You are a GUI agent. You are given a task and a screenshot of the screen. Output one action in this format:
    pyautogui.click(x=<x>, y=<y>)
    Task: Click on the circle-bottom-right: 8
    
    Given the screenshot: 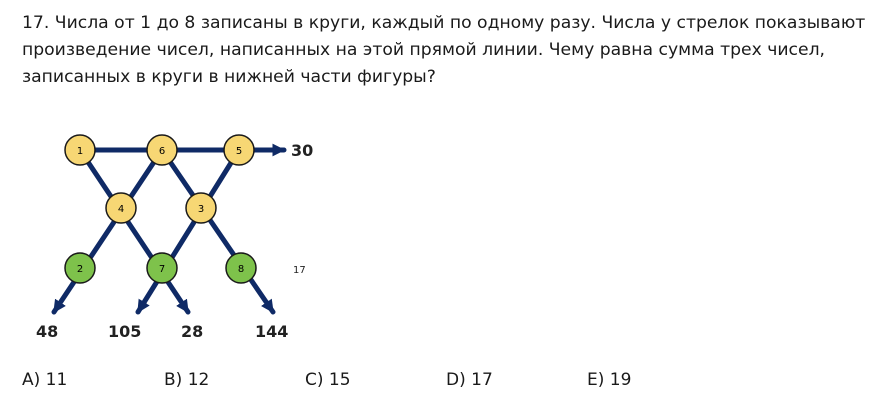 What is the action you would take?
    pyautogui.click(x=241, y=268)
    